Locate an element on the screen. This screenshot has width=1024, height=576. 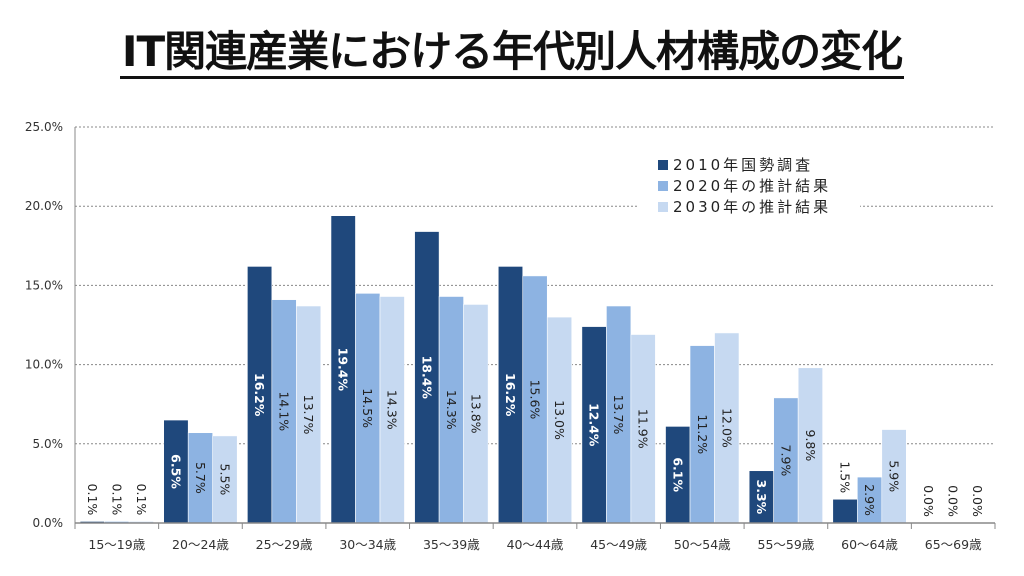
x-tick-label: 50～54歳 is located at coordinates (702, 544).